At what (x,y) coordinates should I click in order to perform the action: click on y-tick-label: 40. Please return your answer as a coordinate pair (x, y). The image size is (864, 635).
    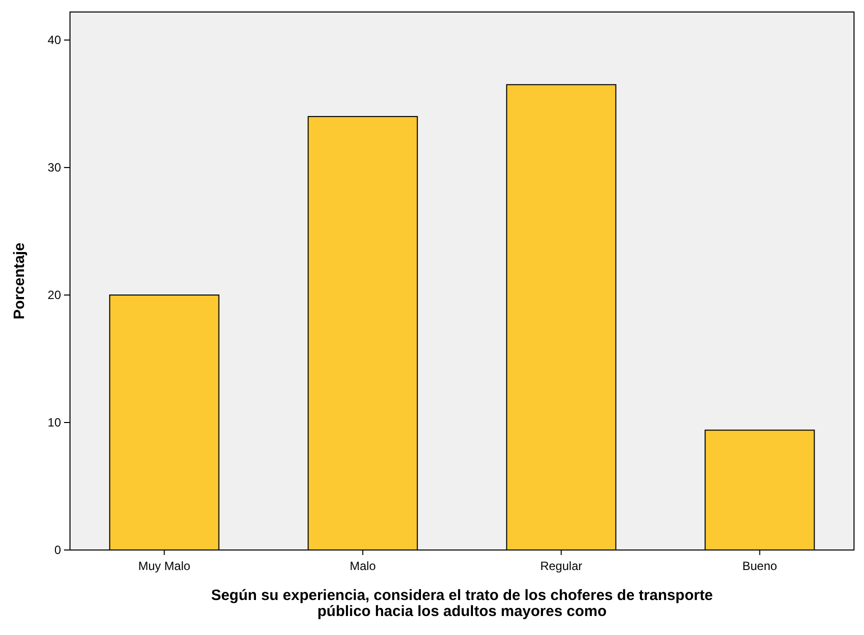
    Looking at the image, I should click on (55, 40).